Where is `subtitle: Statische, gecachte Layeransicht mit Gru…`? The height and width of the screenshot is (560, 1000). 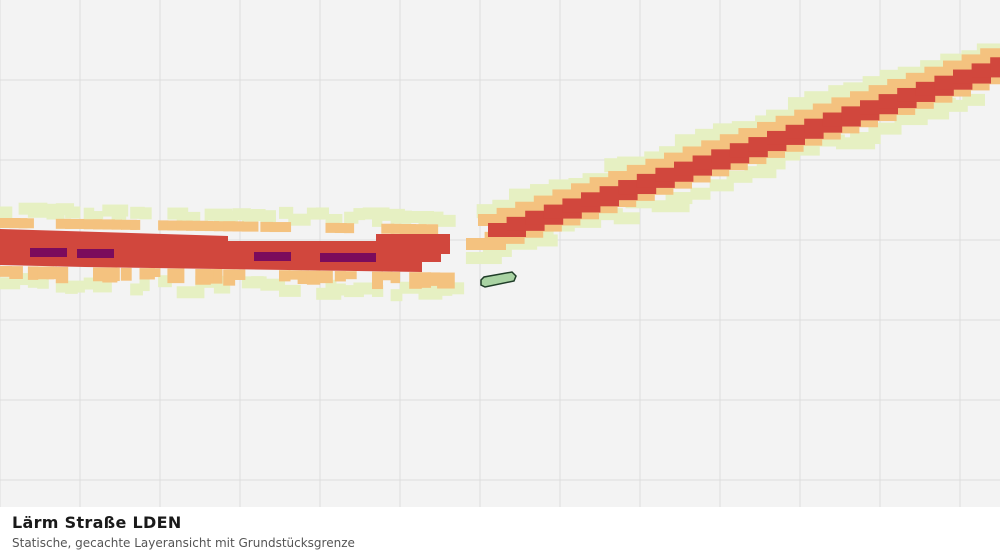 subtitle: Statische, gecachte Layeransicht mit Gru… is located at coordinates (183, 543).